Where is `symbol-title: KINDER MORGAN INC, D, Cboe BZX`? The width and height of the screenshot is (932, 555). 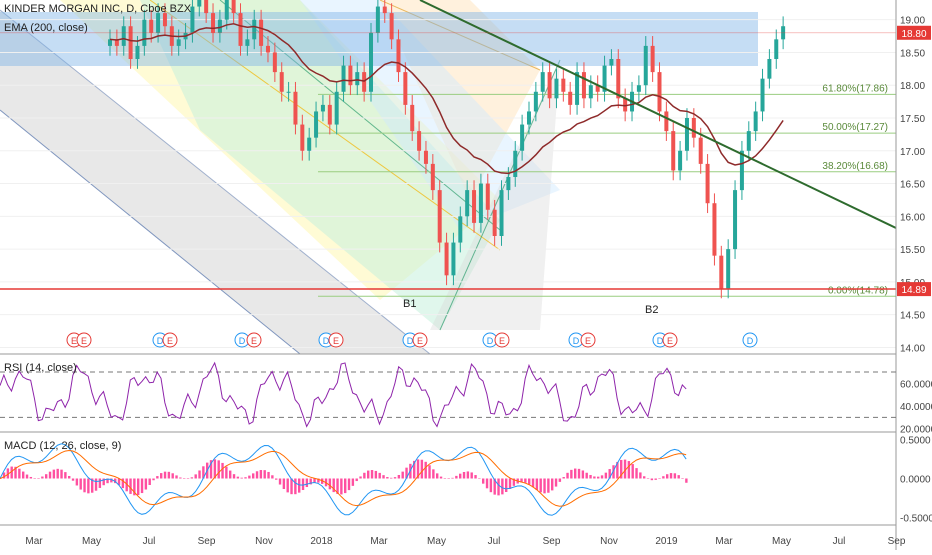 symbol-title: KINDER MORGAN INC, D, Cboe BZX is located at coordinates (98, 9).